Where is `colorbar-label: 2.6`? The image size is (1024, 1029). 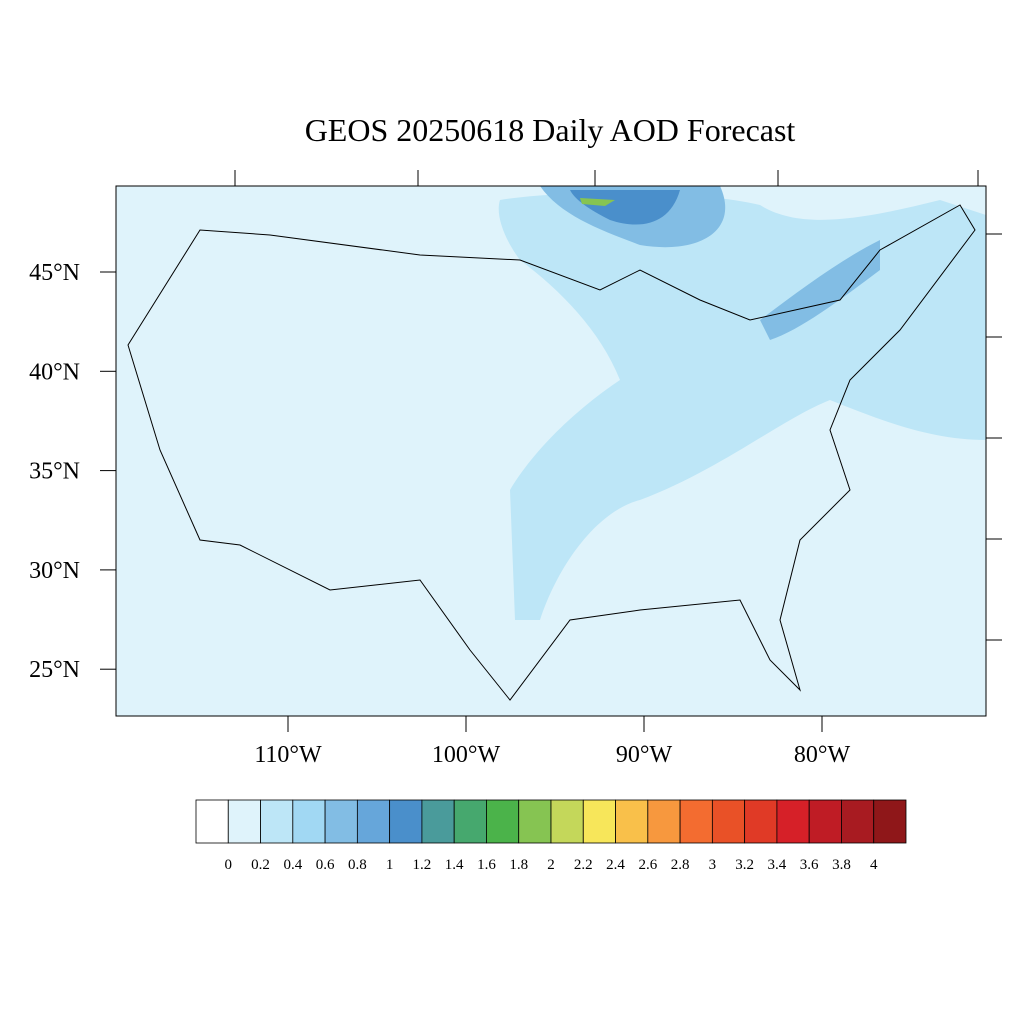
colorbar-label: 2.6 is located at coordinates (647, 865).